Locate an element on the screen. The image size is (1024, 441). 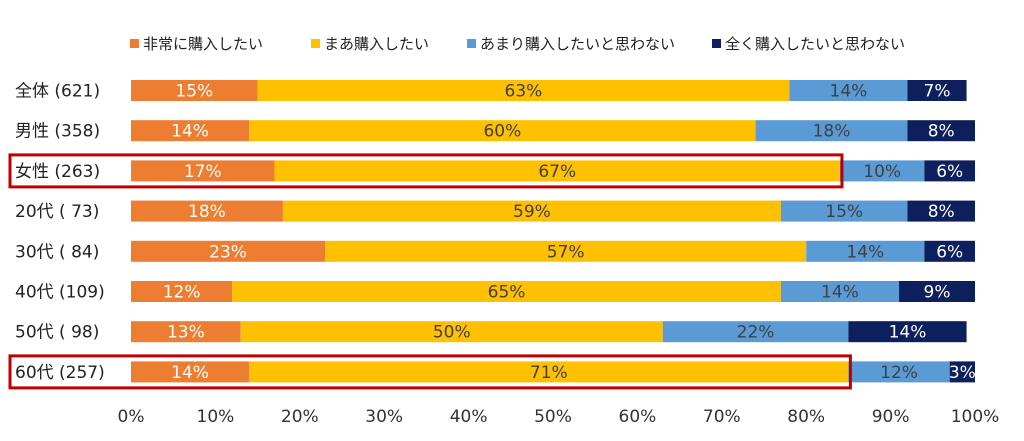
data-label-r0-s3: 7% is located at coordinates (937, 92).